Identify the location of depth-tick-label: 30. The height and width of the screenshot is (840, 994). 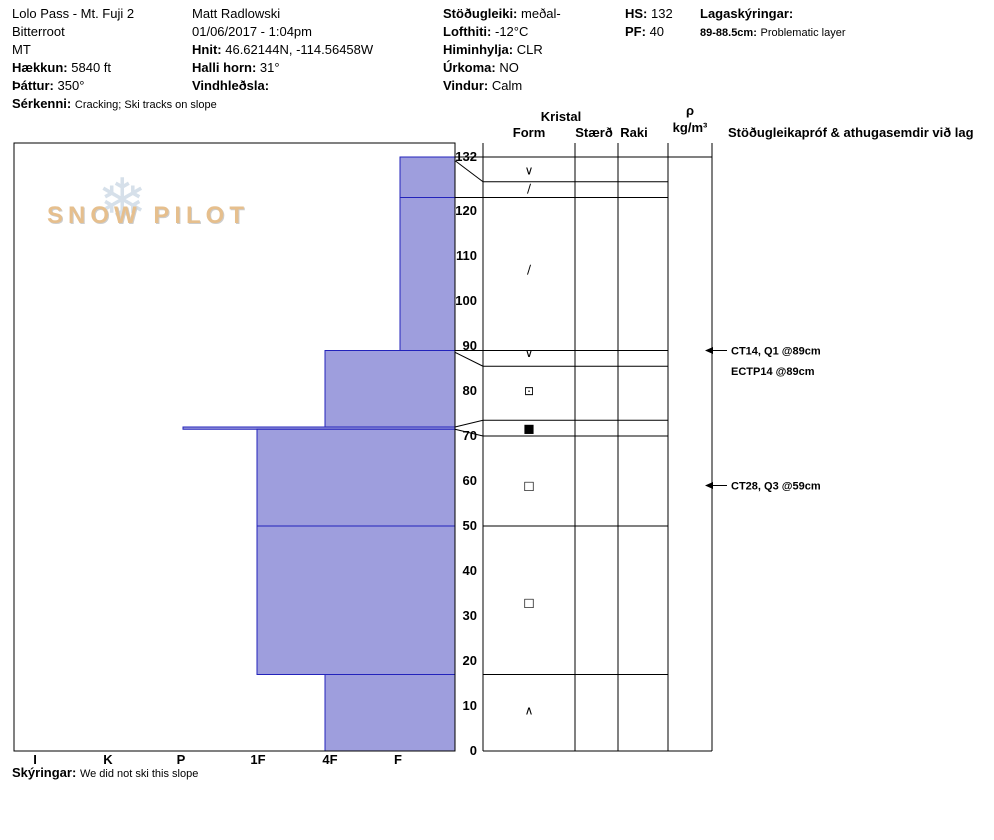
(470, 615).